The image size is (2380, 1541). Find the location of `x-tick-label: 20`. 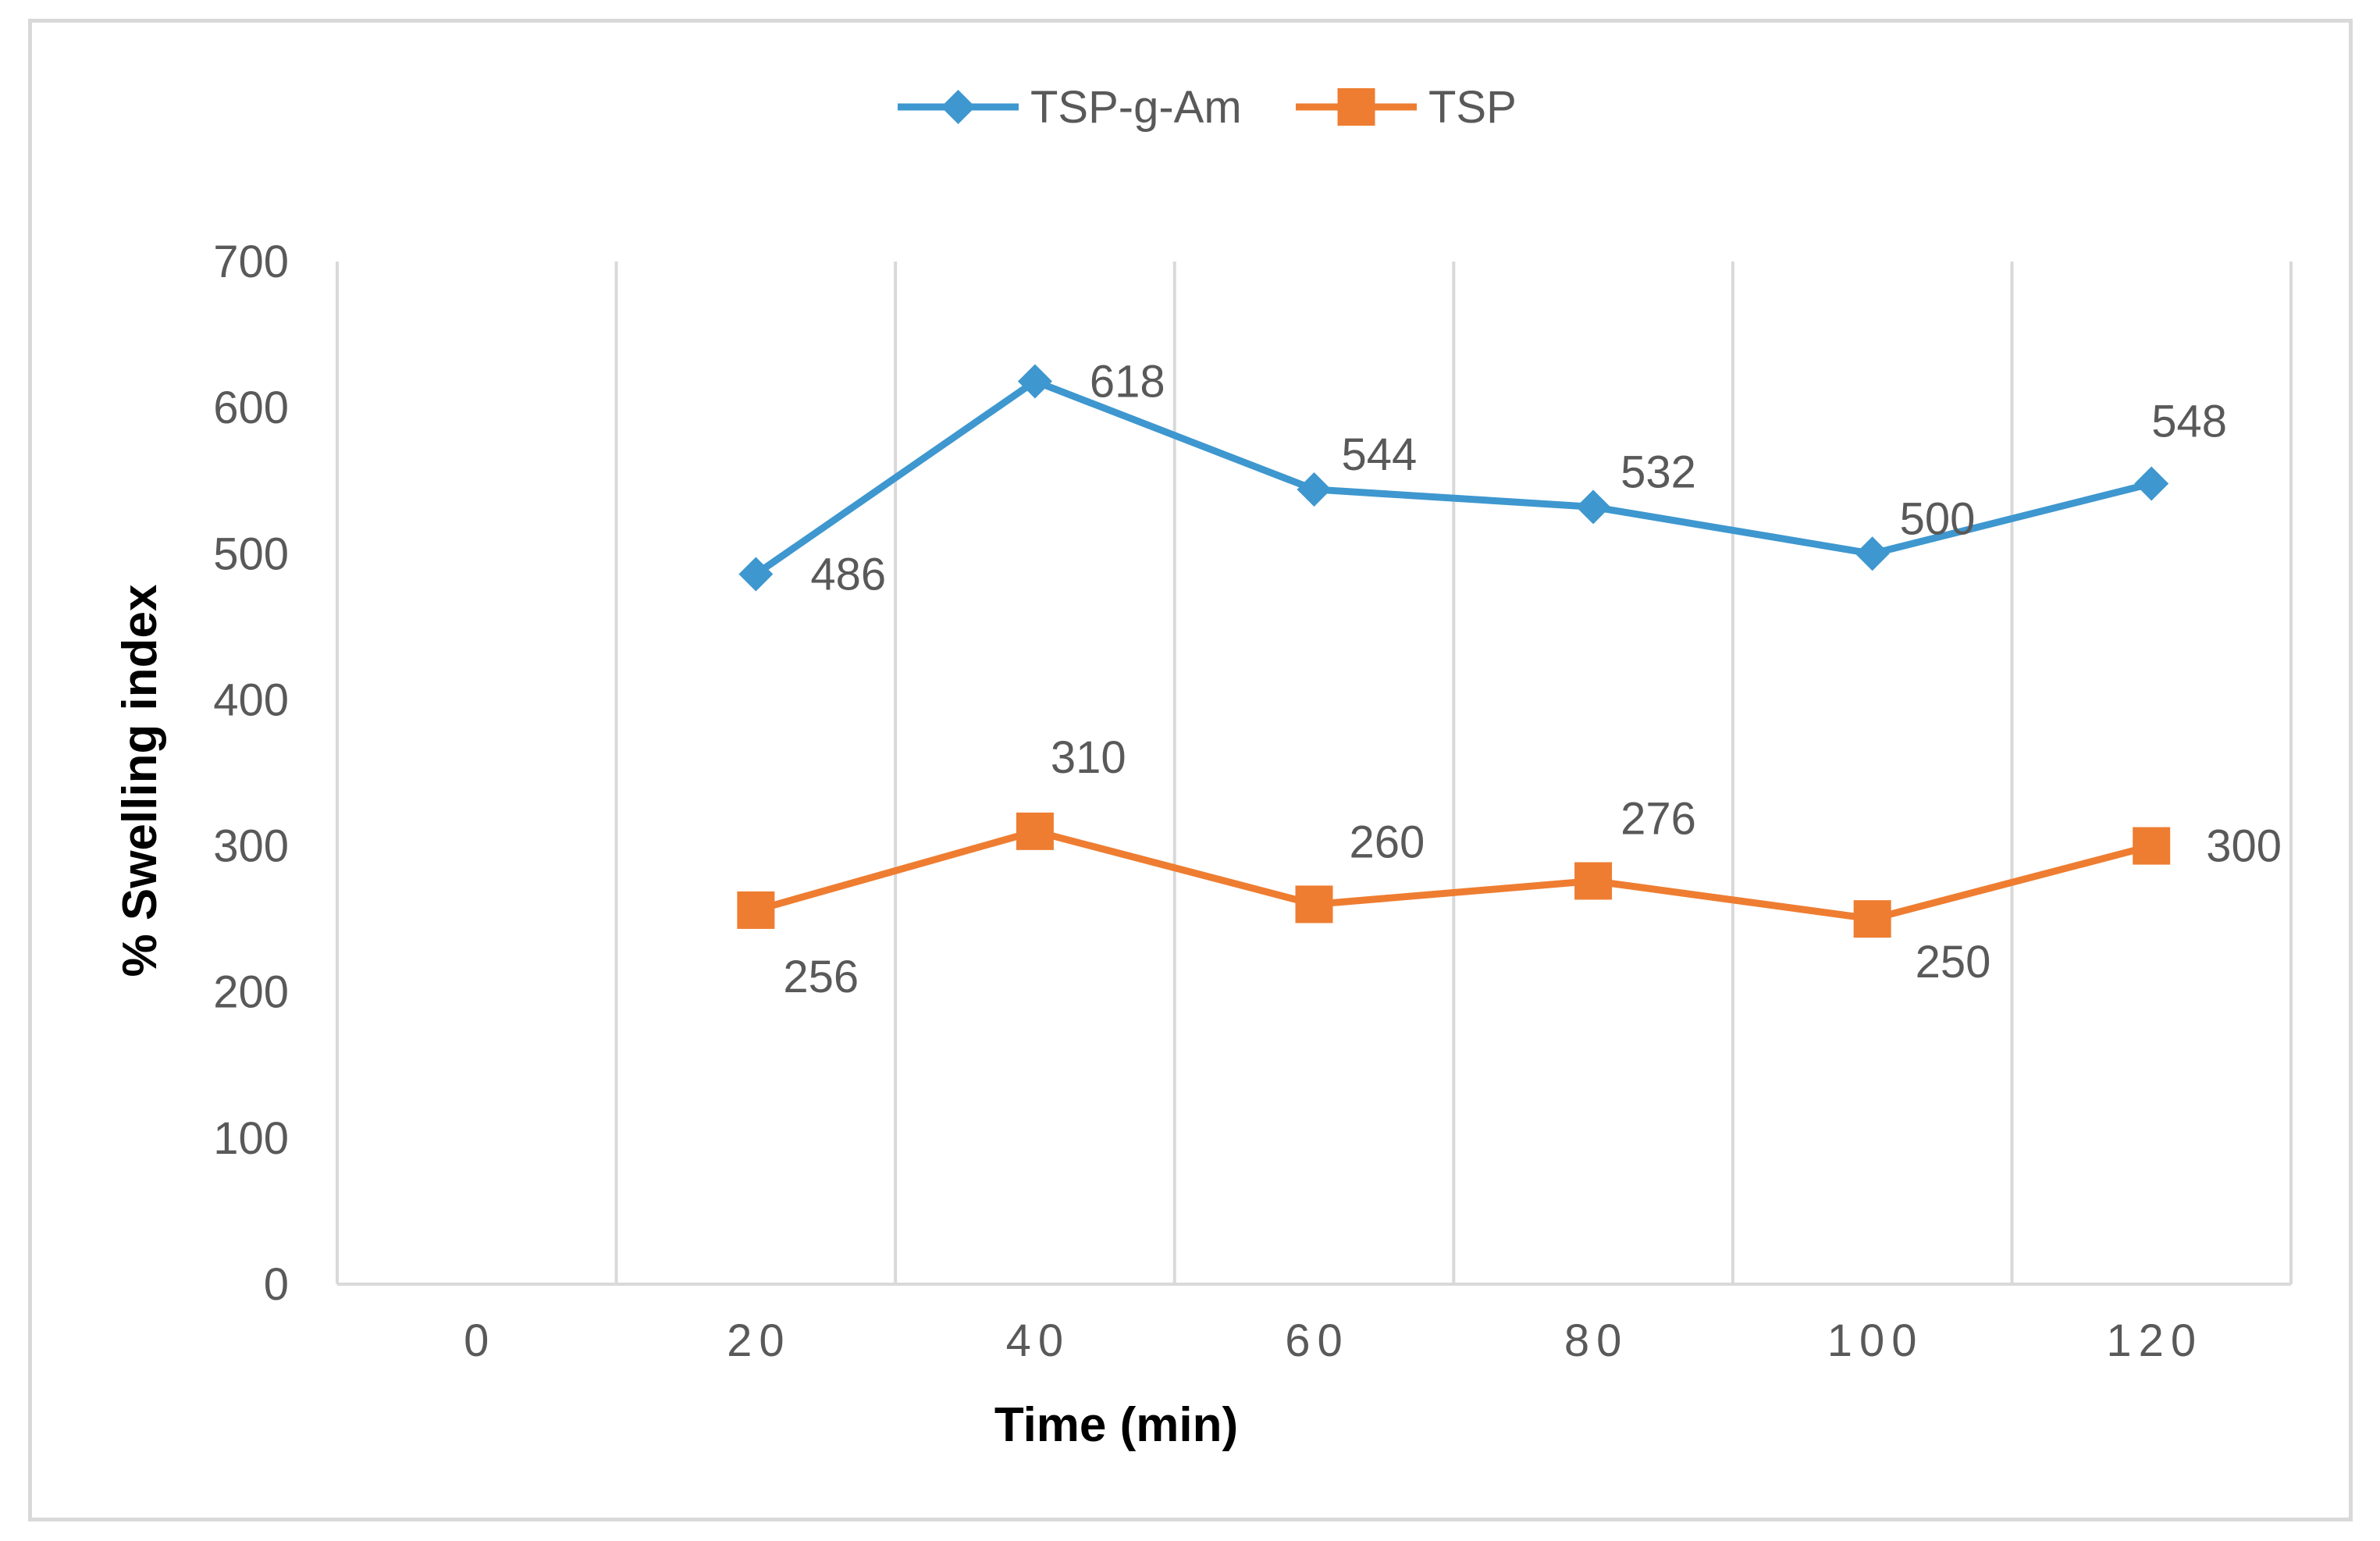

x-tick-label: 20 is located at coordinates (759, 1340).